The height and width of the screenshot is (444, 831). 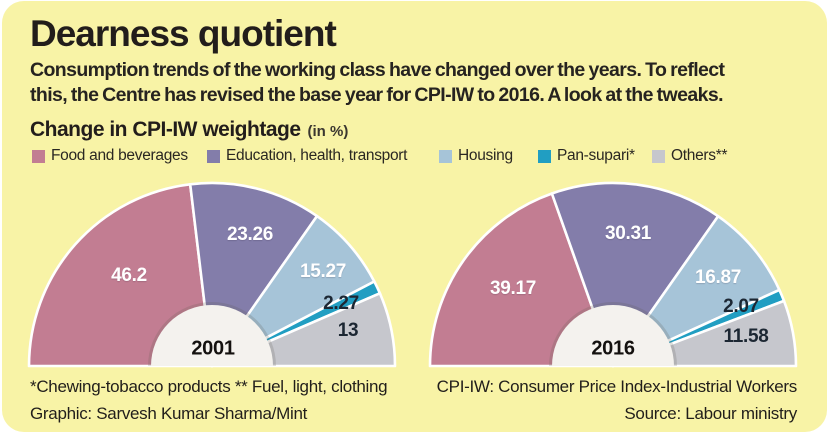 I want to click on legend-item-food-and-beverages: Food and beverages, so click(x=110, y=156).